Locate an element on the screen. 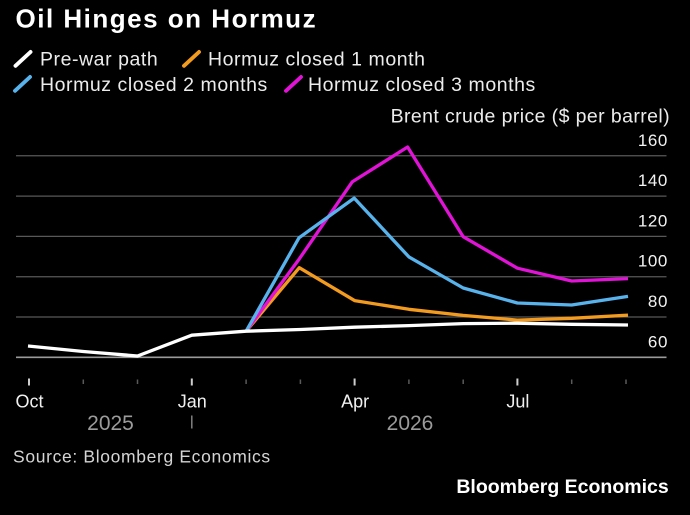 This screenshot has height=515, width=690. svg-text: 60 is located at coordinates (658, 341).